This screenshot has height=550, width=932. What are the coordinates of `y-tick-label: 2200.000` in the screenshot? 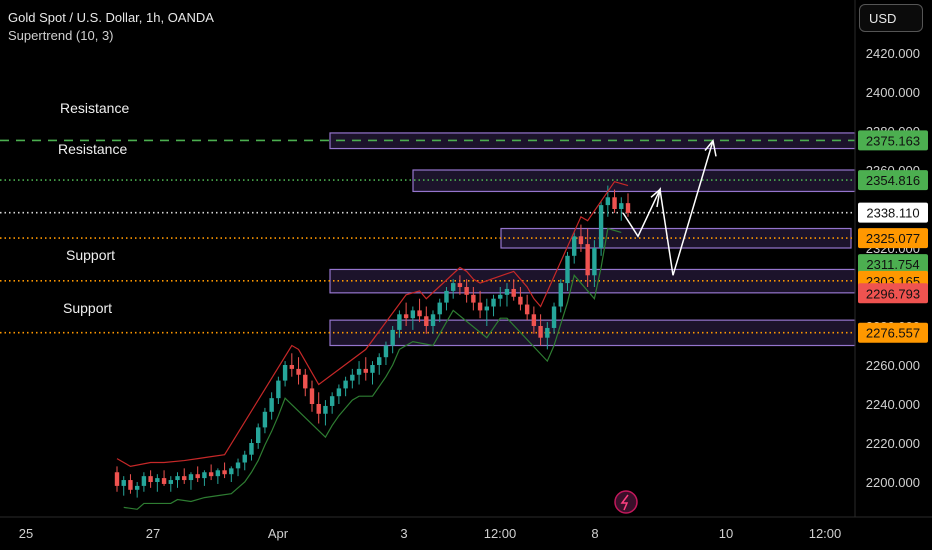 It's located at (893, 482).